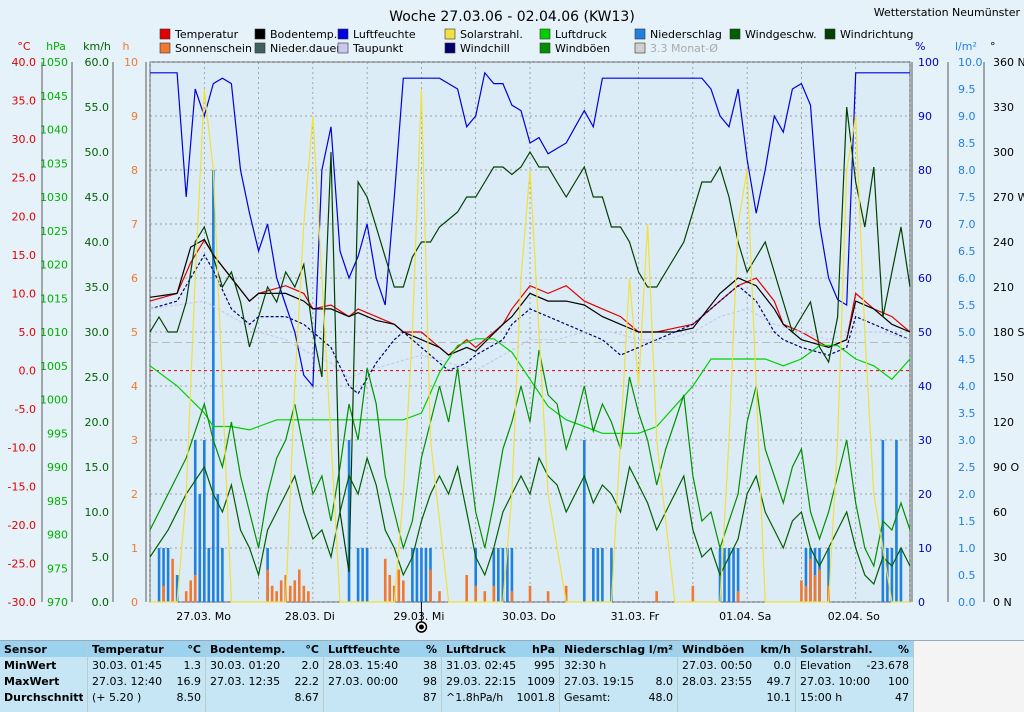 The width and height of the screenshot is (1024, 712). I want to click on legend-label: Windgeschw., so click(781, 34).